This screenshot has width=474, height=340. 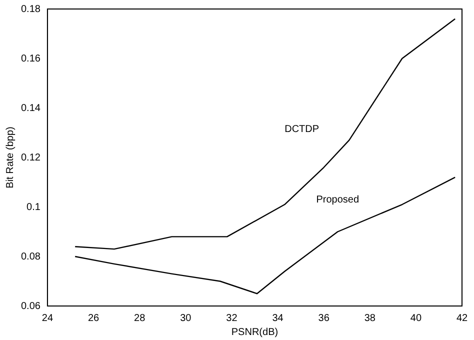 I want to click on y-tick-label: 0.14, so click(x=30, y=108).